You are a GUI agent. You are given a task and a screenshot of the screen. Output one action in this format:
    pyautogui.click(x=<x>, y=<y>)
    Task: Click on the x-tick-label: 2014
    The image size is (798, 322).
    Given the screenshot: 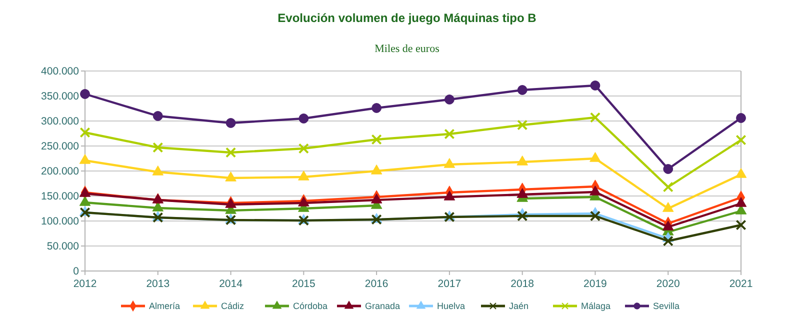 What is the action you would take?
    pyautogui.click(x=231, y=284)
    